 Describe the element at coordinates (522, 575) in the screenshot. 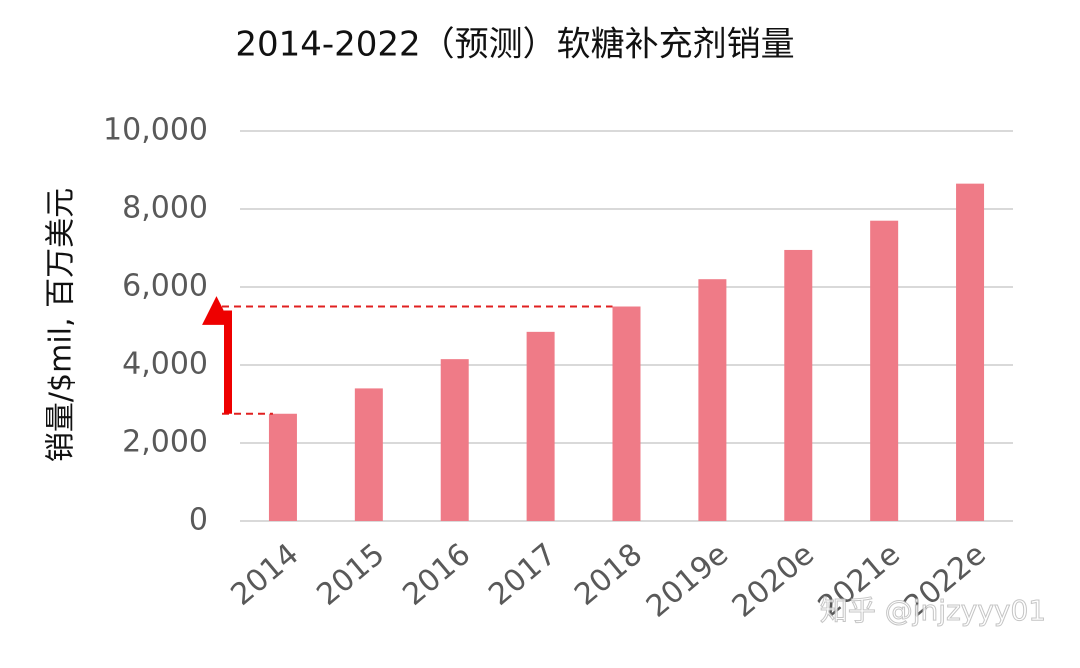

I see `x-tick-label: 2017` at that location.